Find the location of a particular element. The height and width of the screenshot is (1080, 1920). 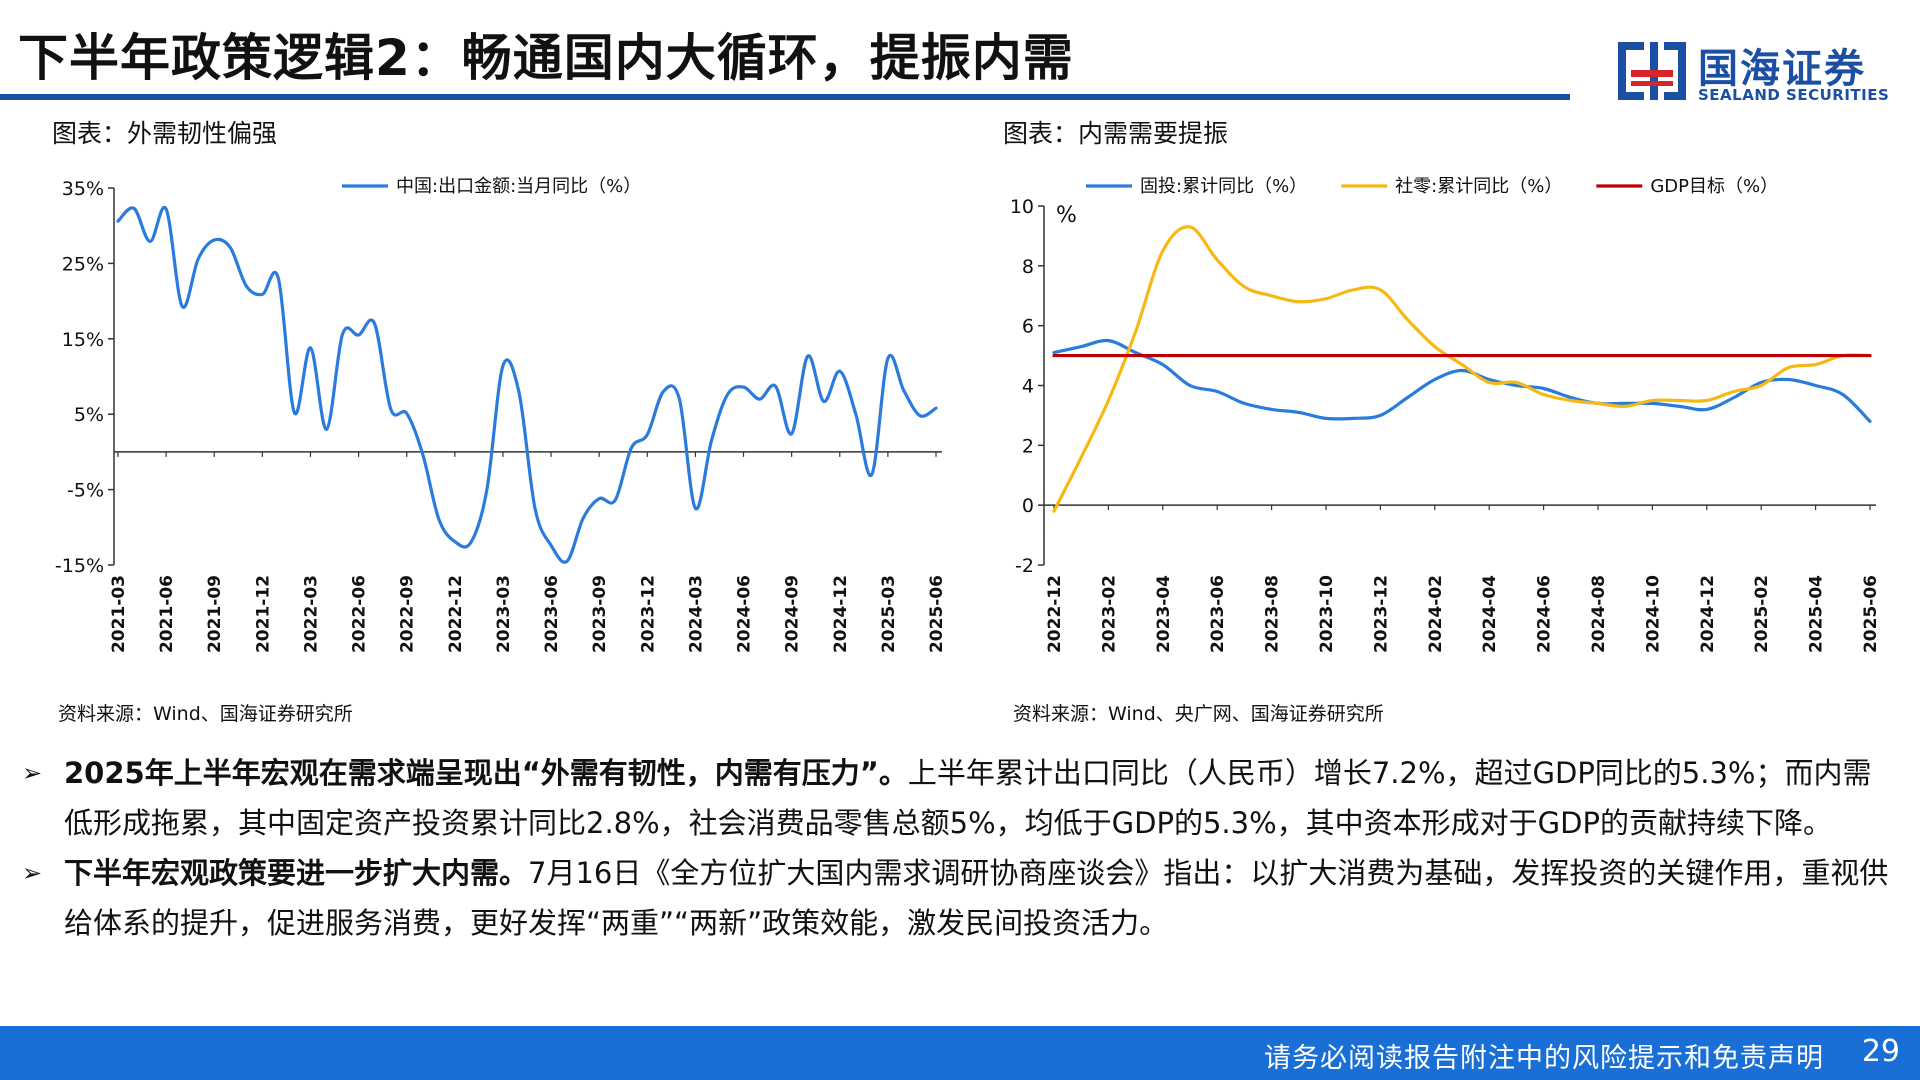

x-tick-label: 2025-06 is located at coordinates (937, 614).